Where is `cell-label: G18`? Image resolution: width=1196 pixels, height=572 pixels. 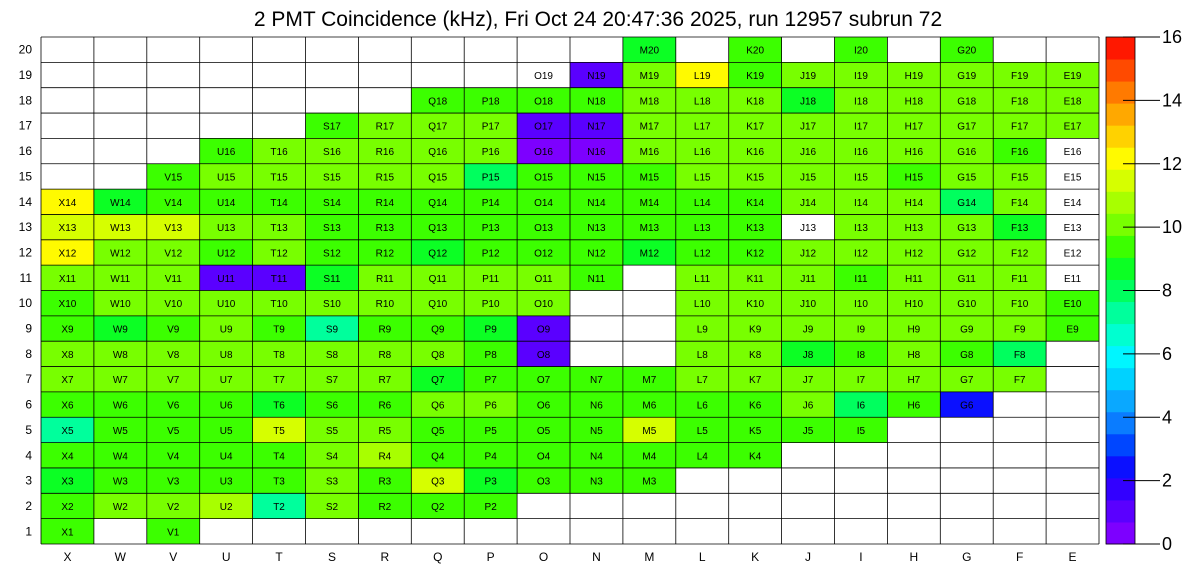
cell-label: G18 is located at coordinates (966, 101).